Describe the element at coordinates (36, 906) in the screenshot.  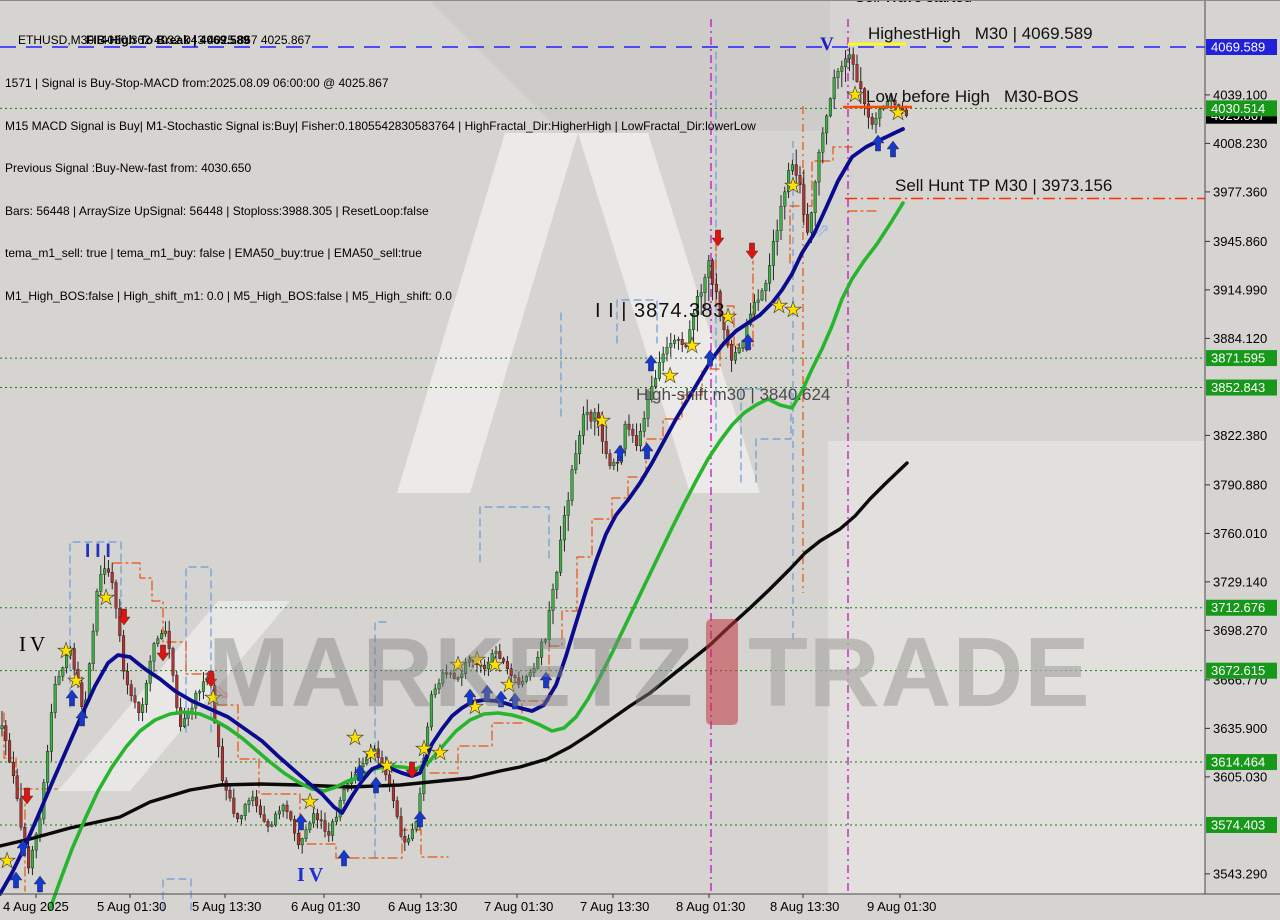
I see `time-tick-label: 4 Aug 2025` at that location.